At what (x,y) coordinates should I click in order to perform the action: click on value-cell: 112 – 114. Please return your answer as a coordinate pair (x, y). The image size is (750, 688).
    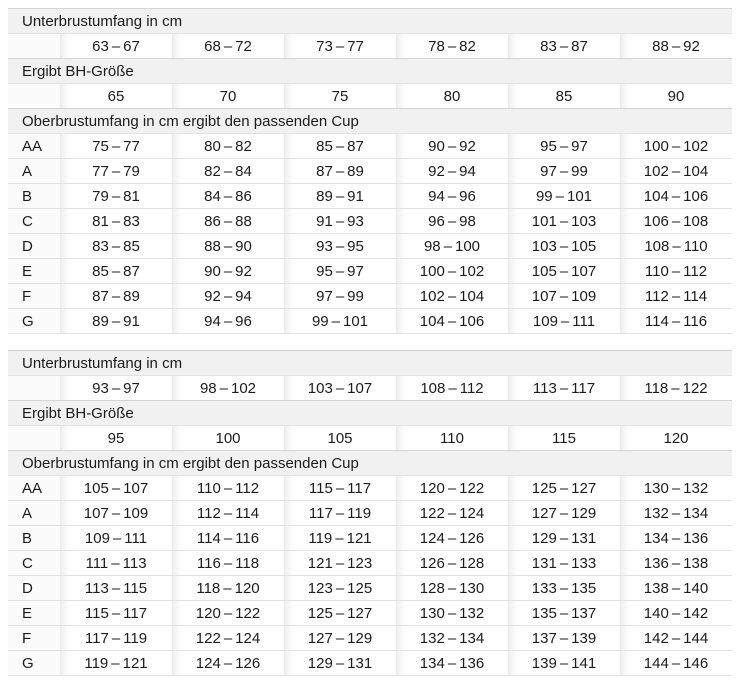
    Looking at the image, I should click on (228, 513).